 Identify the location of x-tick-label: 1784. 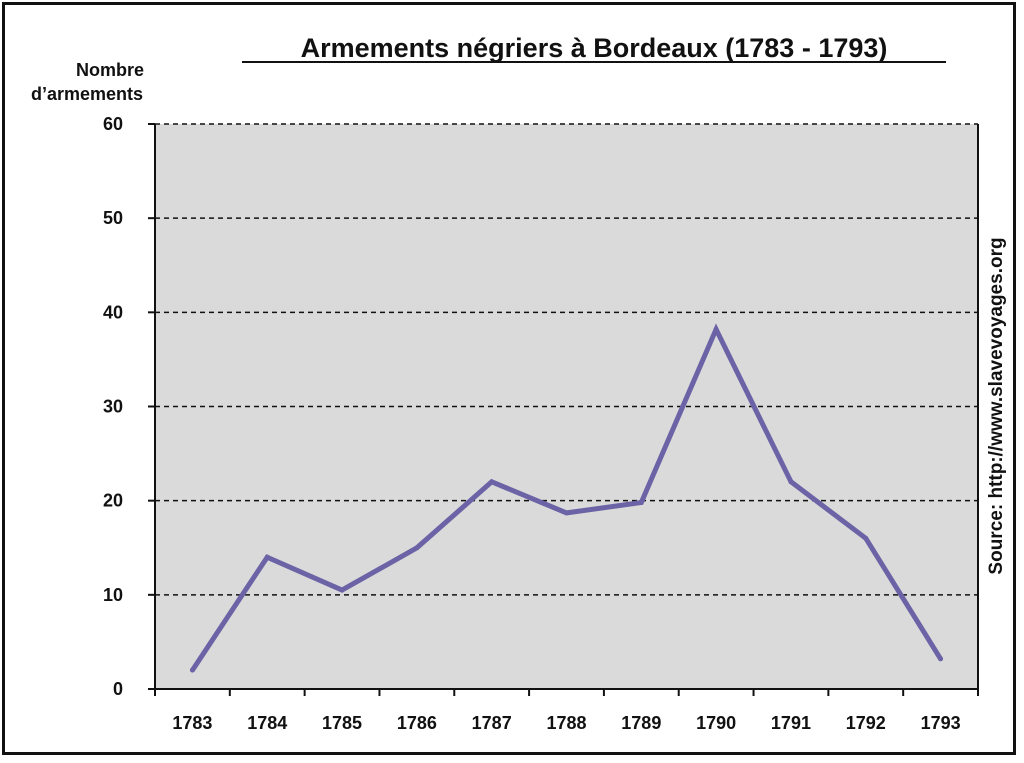
(267, 723).